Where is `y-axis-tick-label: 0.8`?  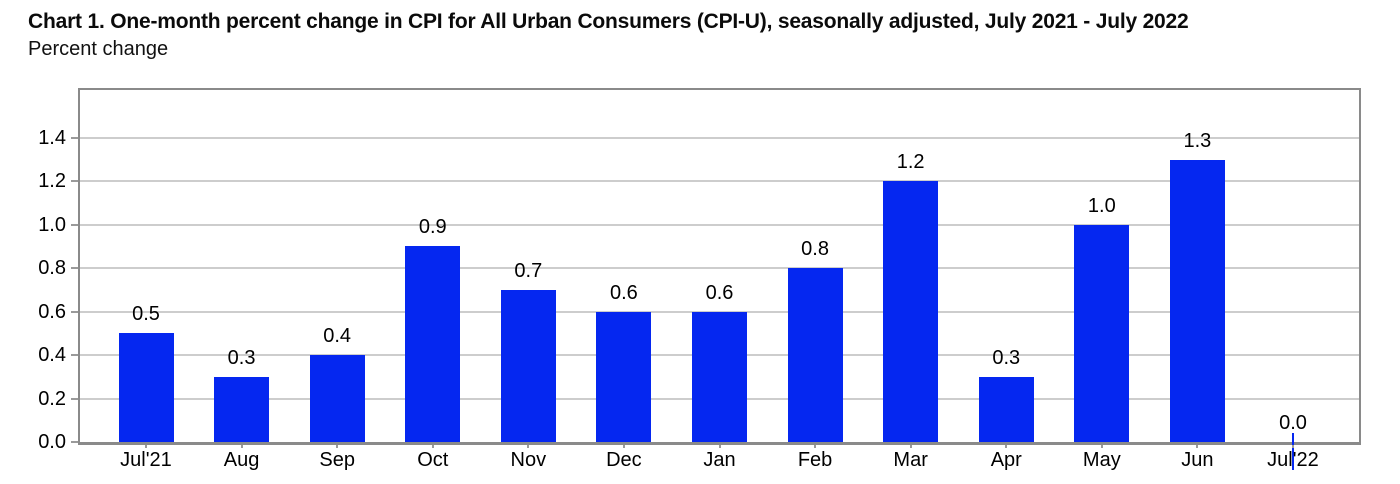
y-axis-tick-label: 0.8 is located at coordinates (52, 268).